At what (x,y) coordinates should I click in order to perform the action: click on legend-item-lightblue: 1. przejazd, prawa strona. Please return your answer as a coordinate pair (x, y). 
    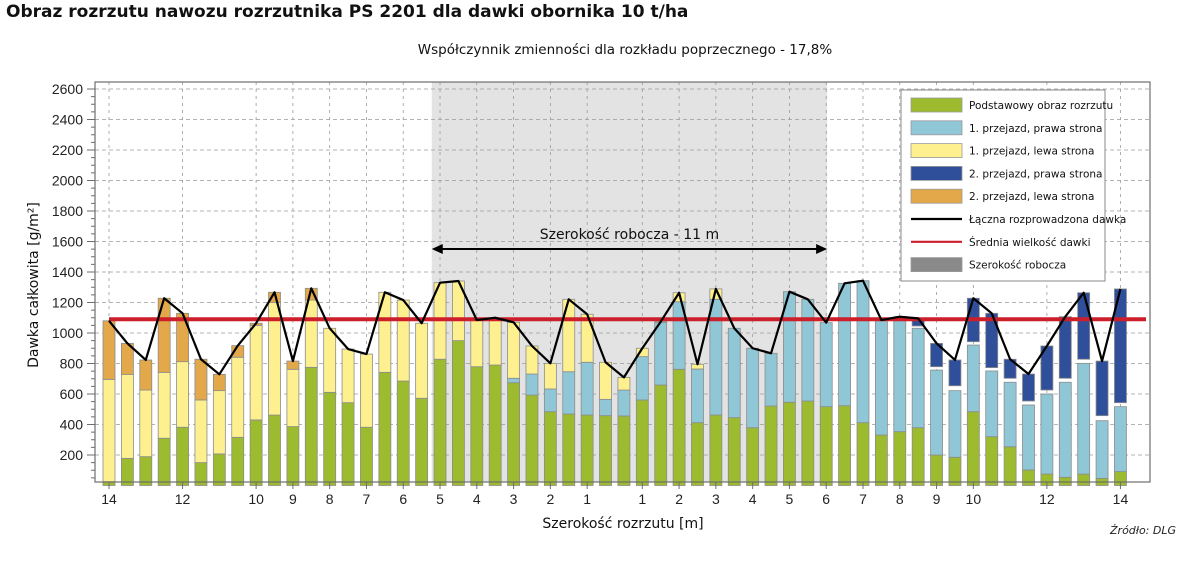
    Looking at the image, I should click on (1006, 128).